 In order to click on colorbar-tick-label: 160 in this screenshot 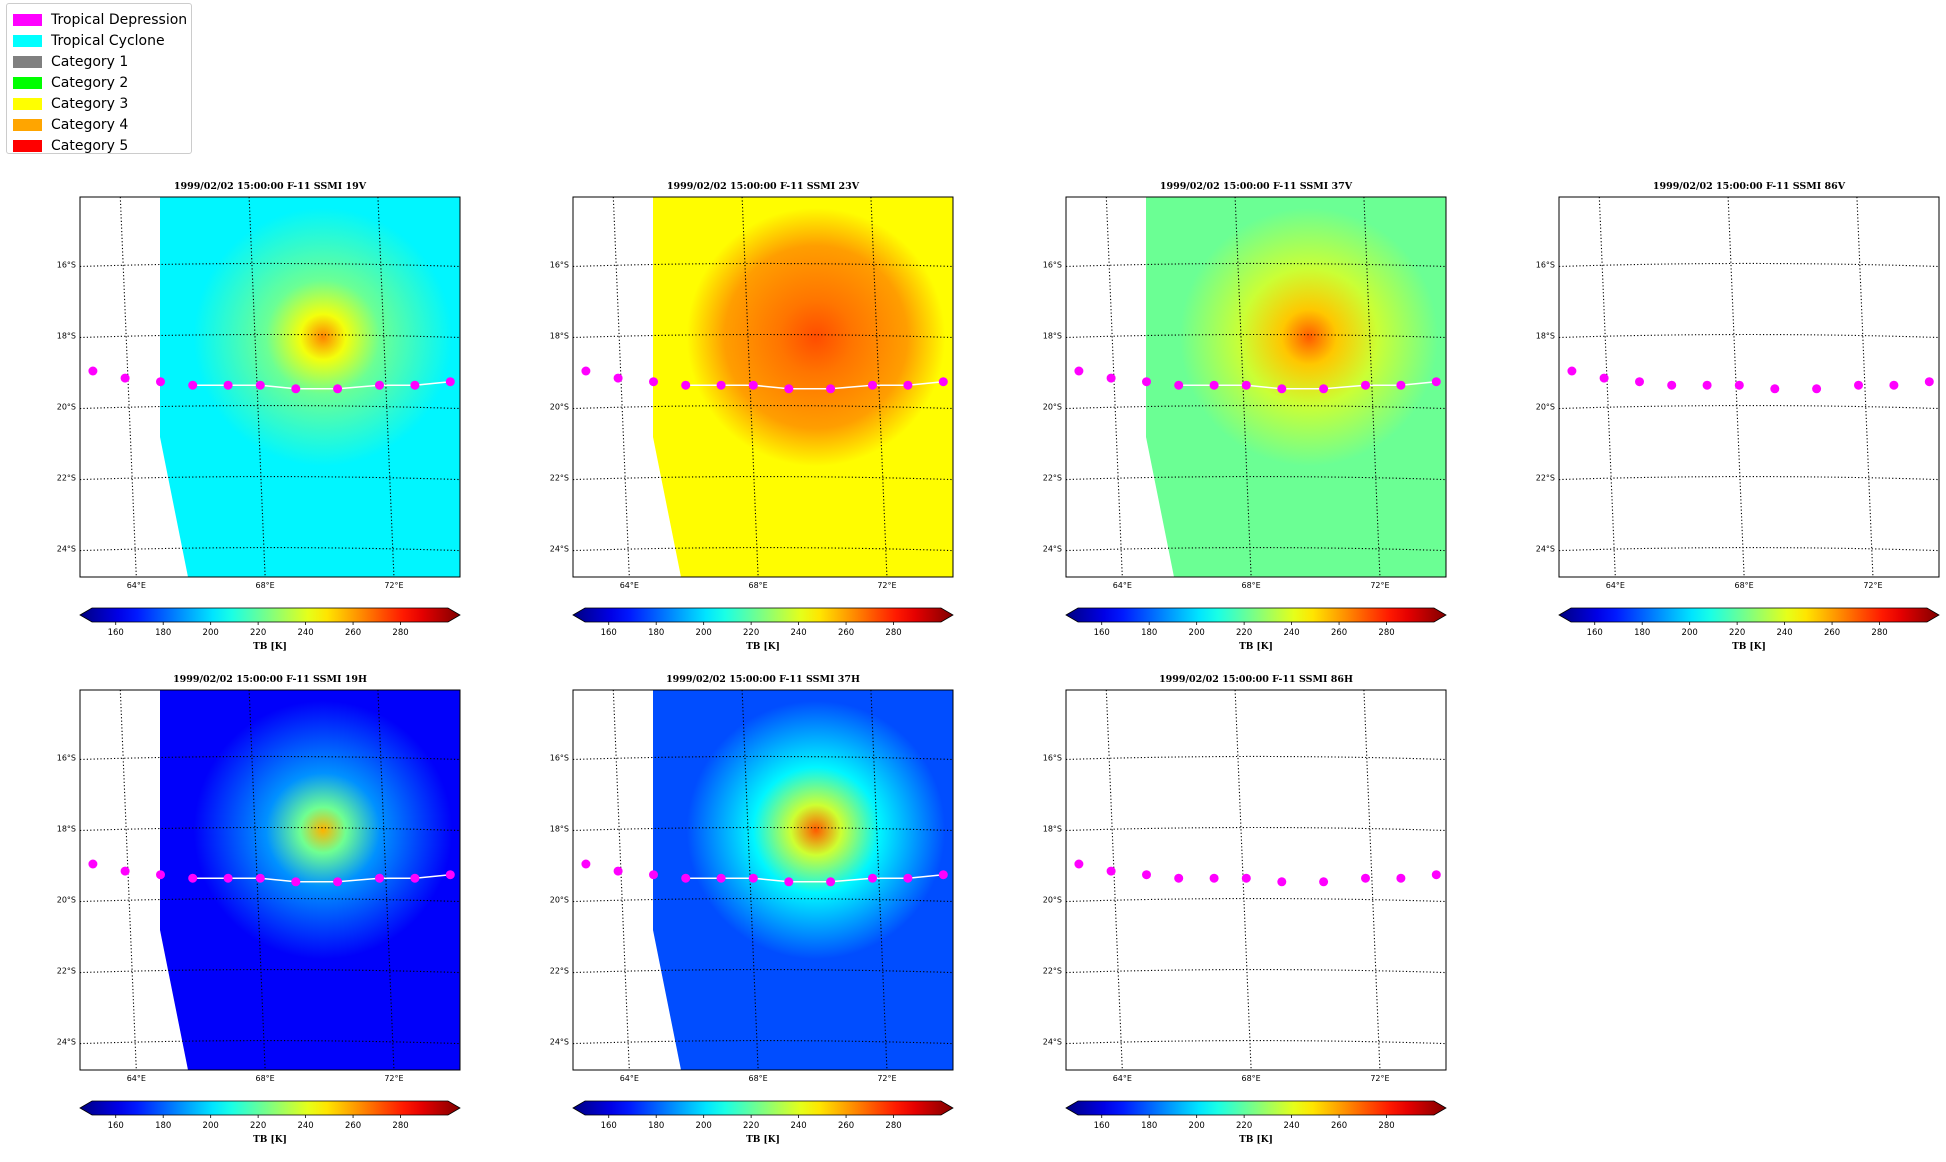, I will do `click(609, 633)`.